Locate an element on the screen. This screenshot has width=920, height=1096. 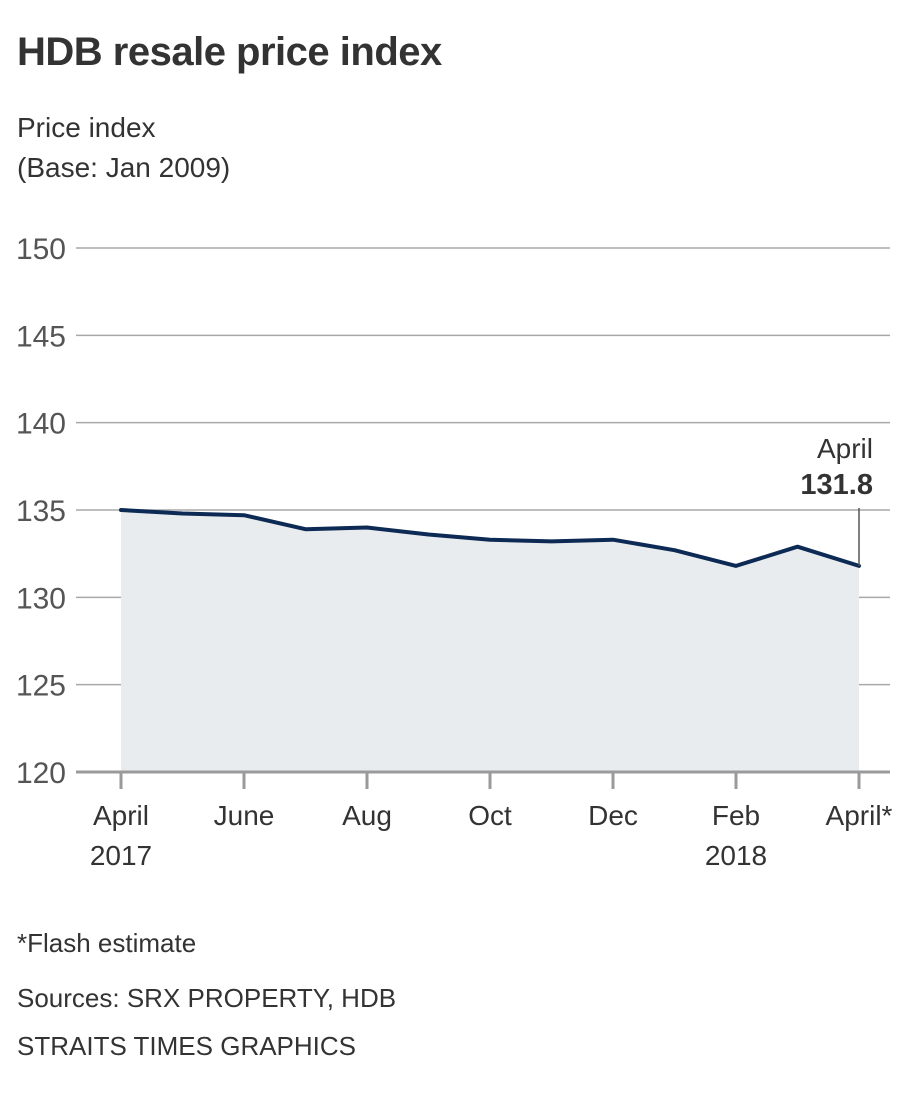
x-tick-label: Oct is located at coordinates (490, 815).